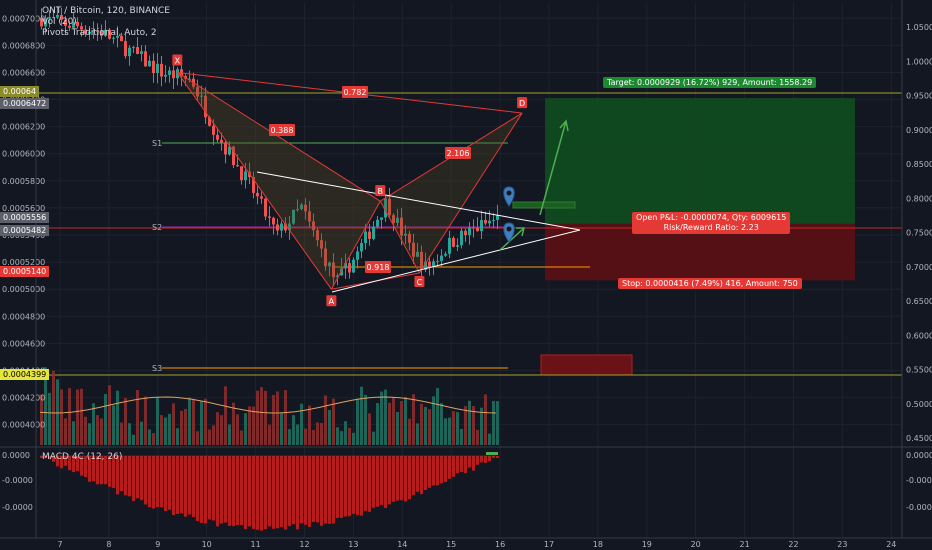  What do you see at coordinates (710, 283) in the screenshot?
I see `stop-label: Stop: 0.0000416 (7.49%) 416, Amount: 750` at bounding box center [710, 283].